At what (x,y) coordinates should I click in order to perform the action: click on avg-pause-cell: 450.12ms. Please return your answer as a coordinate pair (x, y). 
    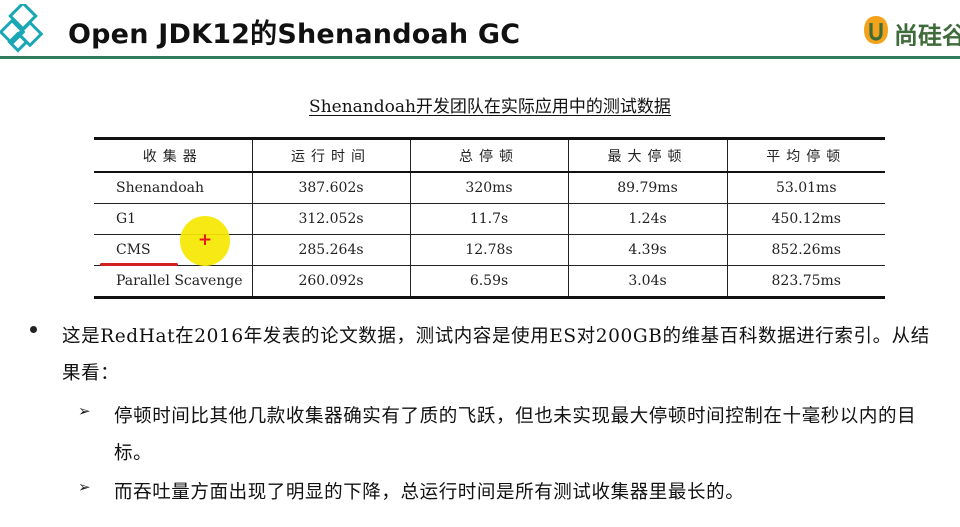
    Looking at the image, I should click on (806, 219).